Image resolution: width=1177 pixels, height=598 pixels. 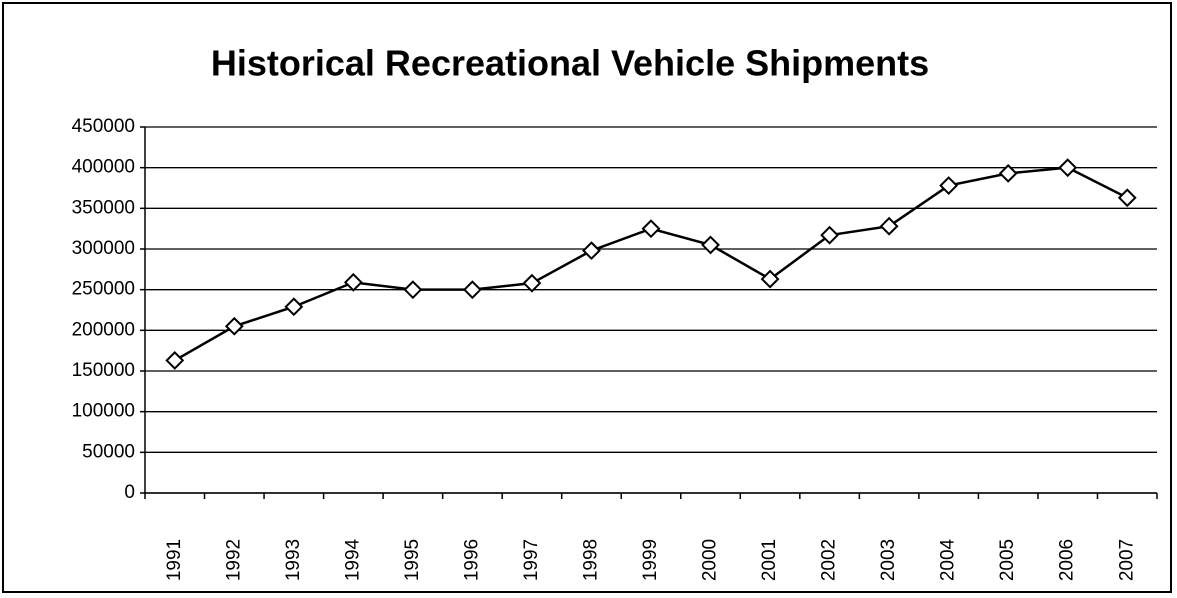 I want to click on x-tick-label: 1998, so click(x=590, y=560).